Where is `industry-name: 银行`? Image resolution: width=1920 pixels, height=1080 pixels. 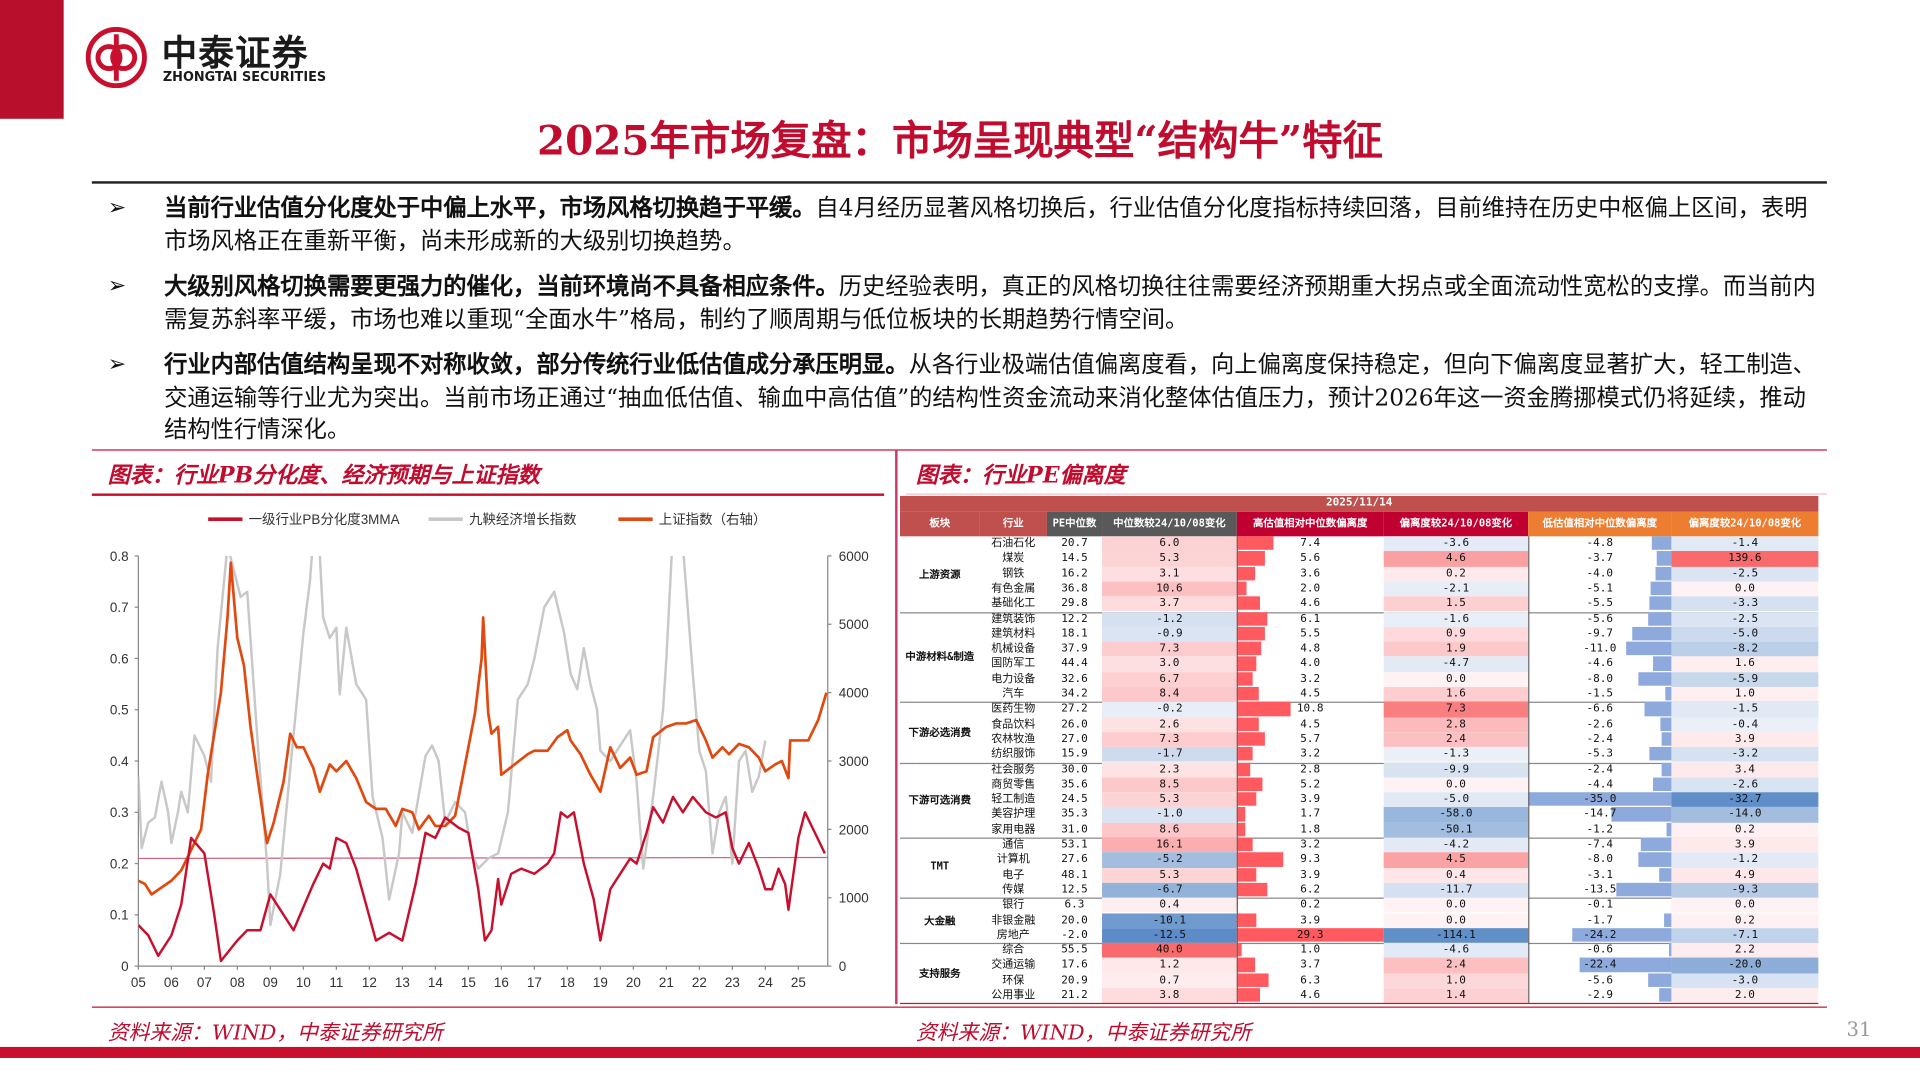
industry-name: 银行 is located at coordinates (1013, 905).